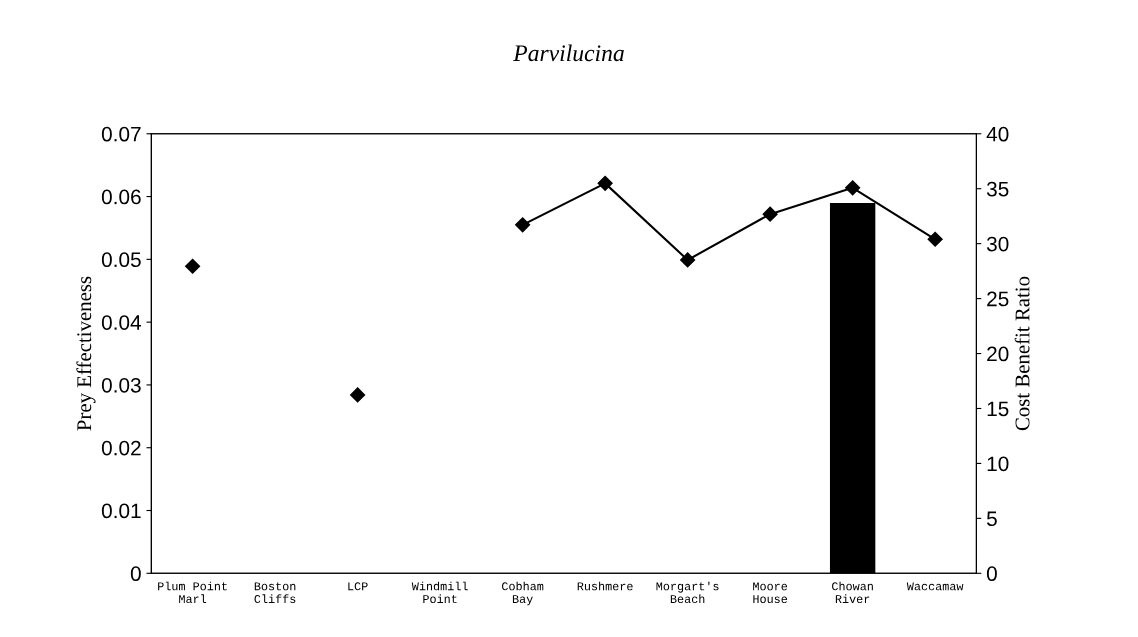 The image size is (1138, 637). I want to click on y2-tick-label: 15, so click(998, 409).